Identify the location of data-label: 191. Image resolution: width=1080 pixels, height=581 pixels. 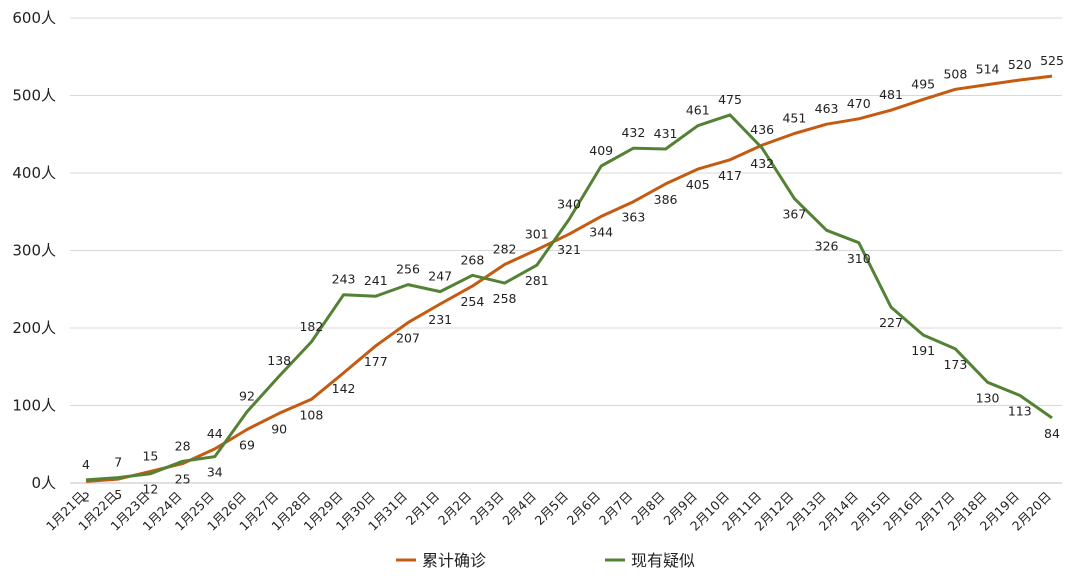
(923, 350).